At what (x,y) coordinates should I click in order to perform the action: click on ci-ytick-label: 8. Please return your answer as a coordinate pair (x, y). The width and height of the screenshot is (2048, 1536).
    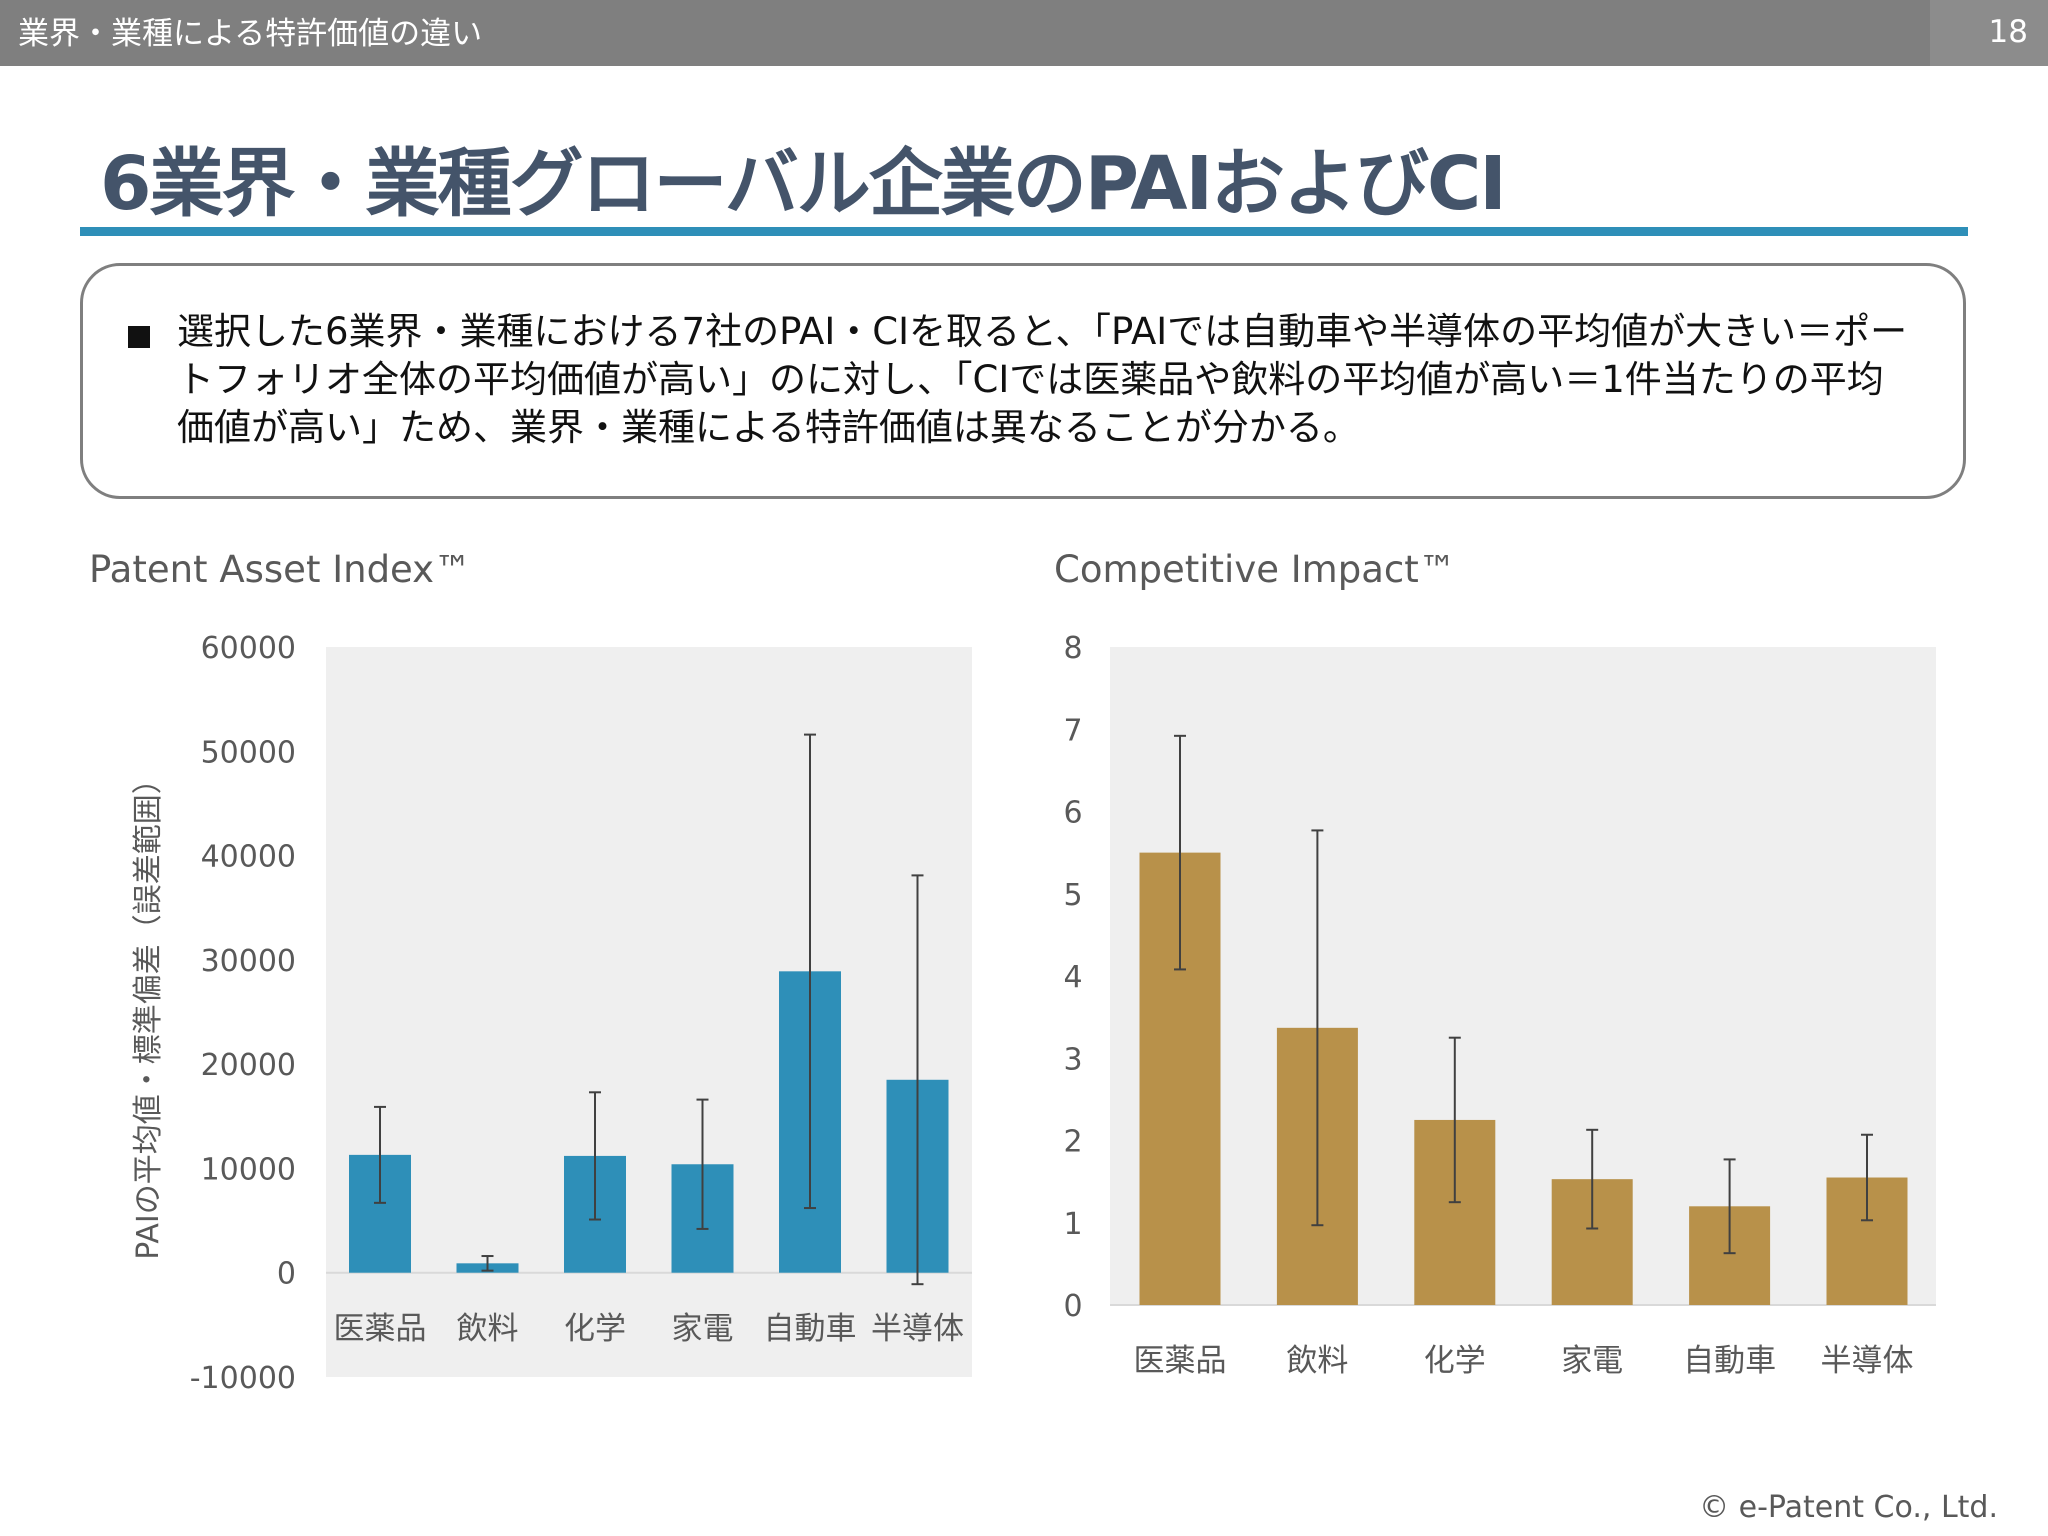
    Looking at the image, I should click on (1072, 648).